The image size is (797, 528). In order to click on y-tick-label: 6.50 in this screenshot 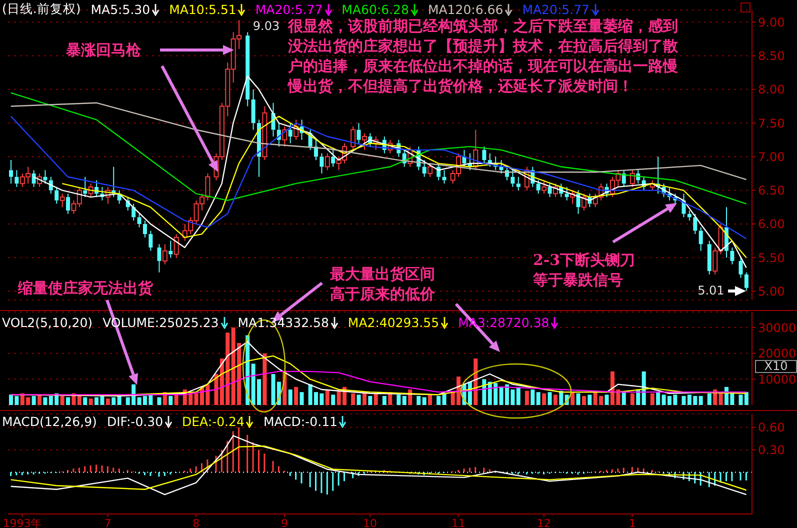, I will do `click(771, 191)`.